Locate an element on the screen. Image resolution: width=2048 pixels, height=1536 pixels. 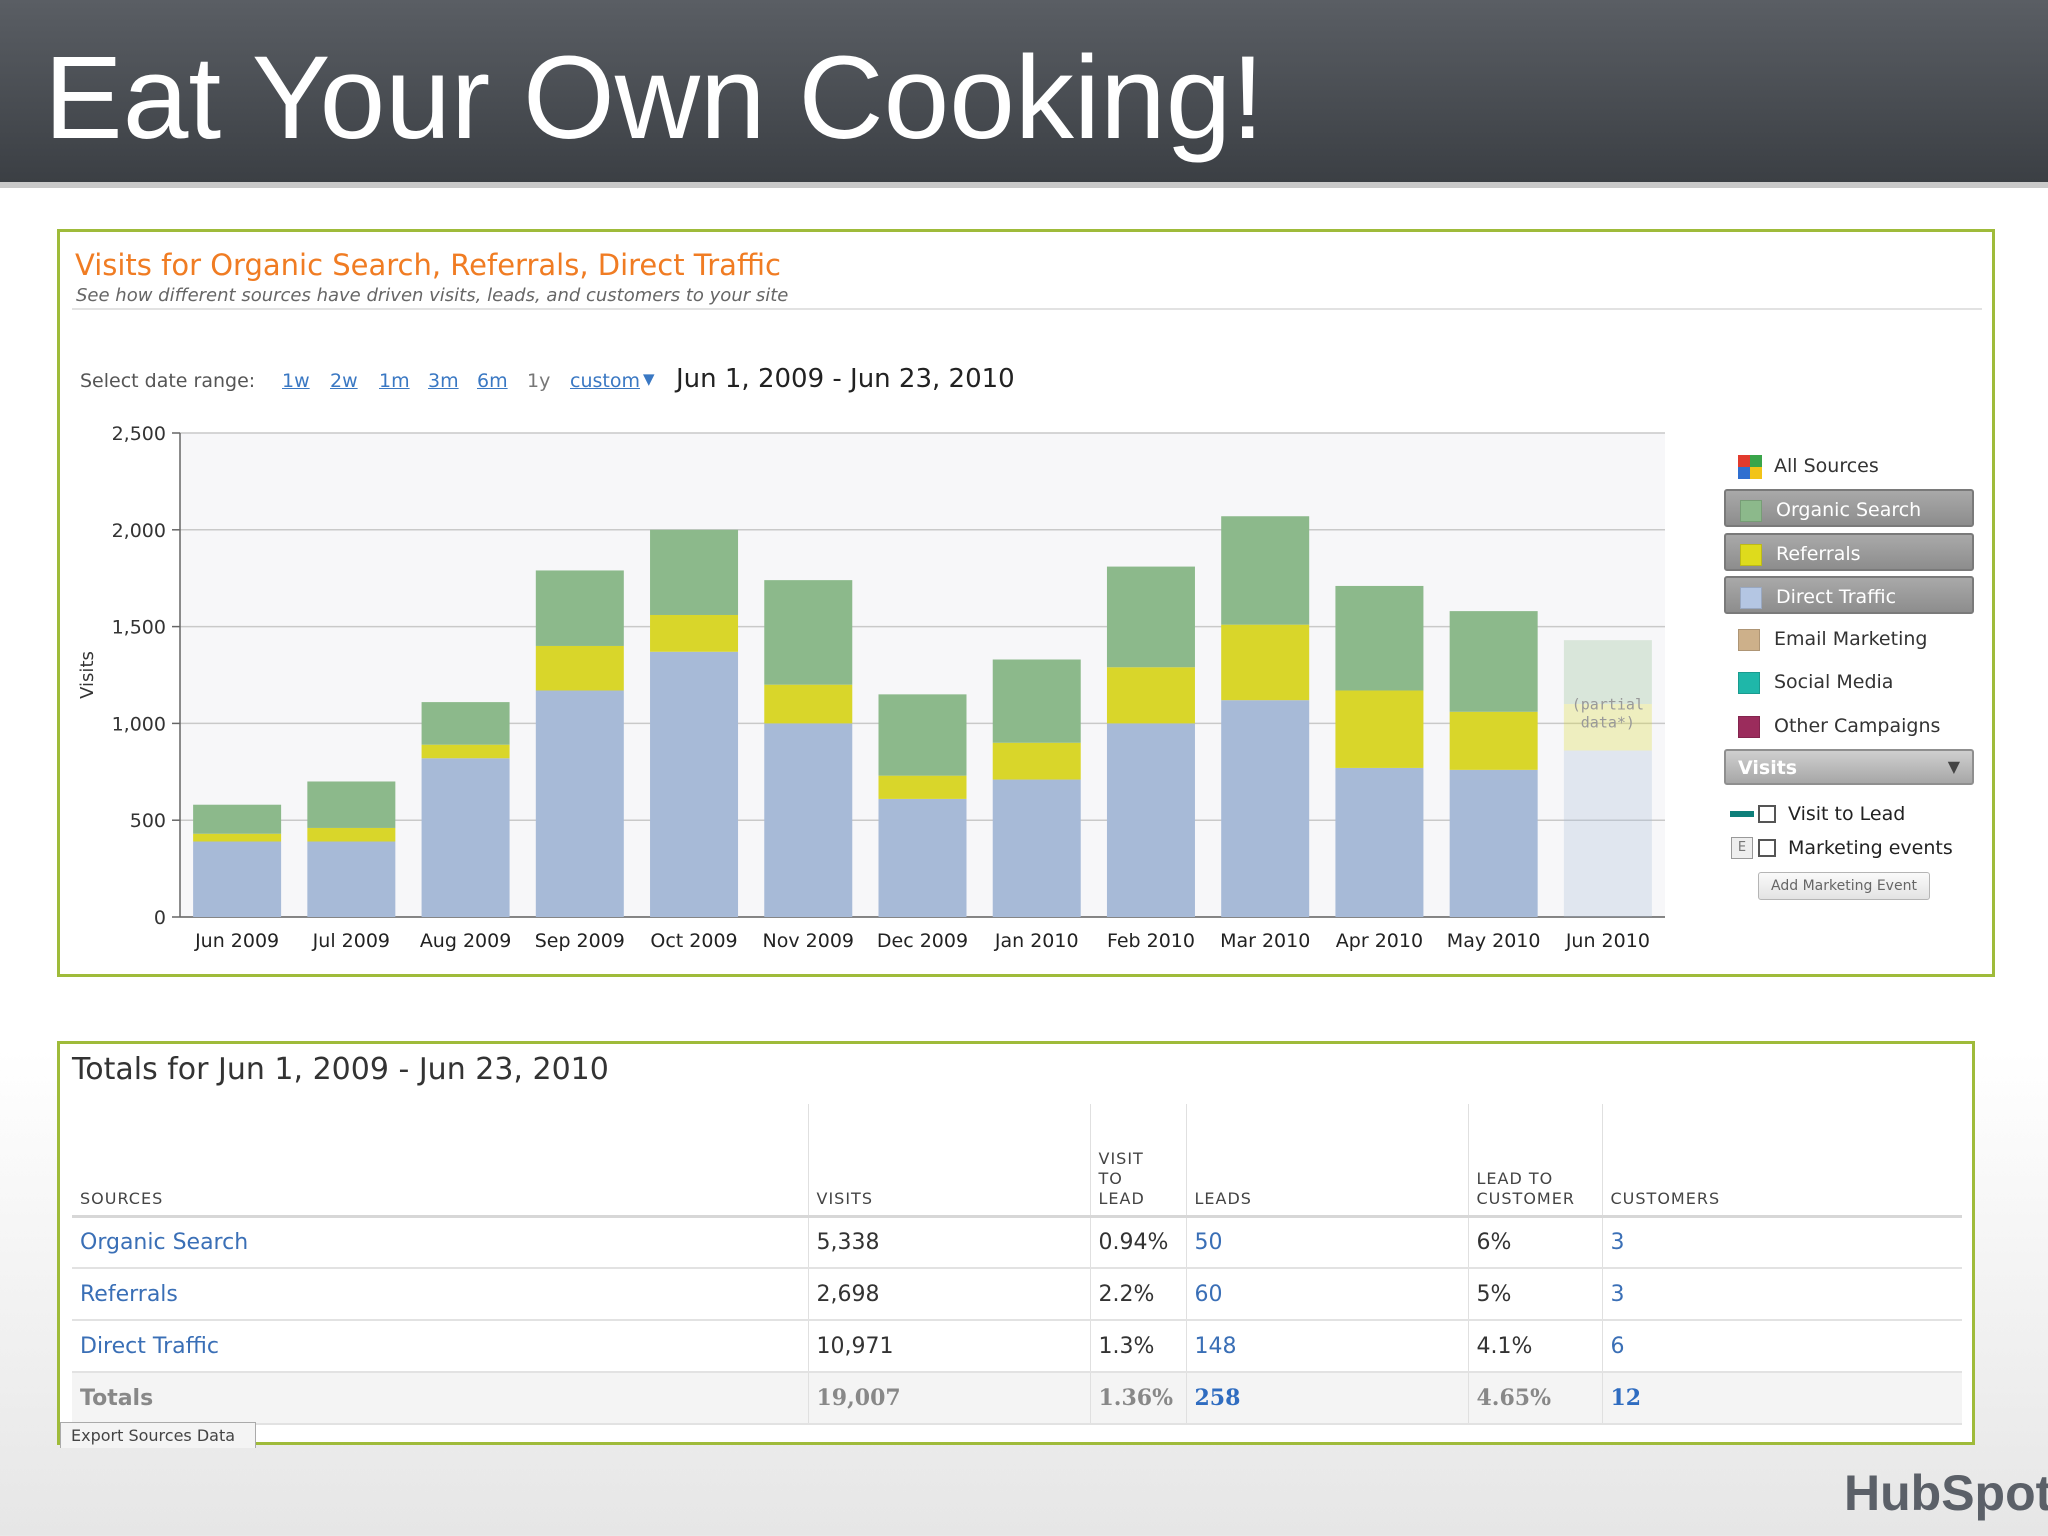
column-header-sources: SOURCES is located at coordinates (440, 1161).